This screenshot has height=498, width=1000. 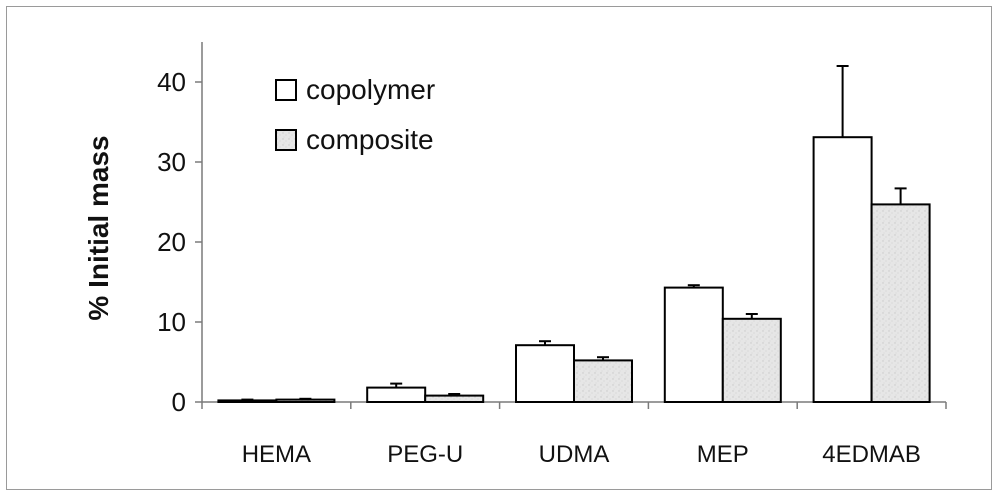 I want to click on bar-copolymer-udma, so click(x=545, y=374).